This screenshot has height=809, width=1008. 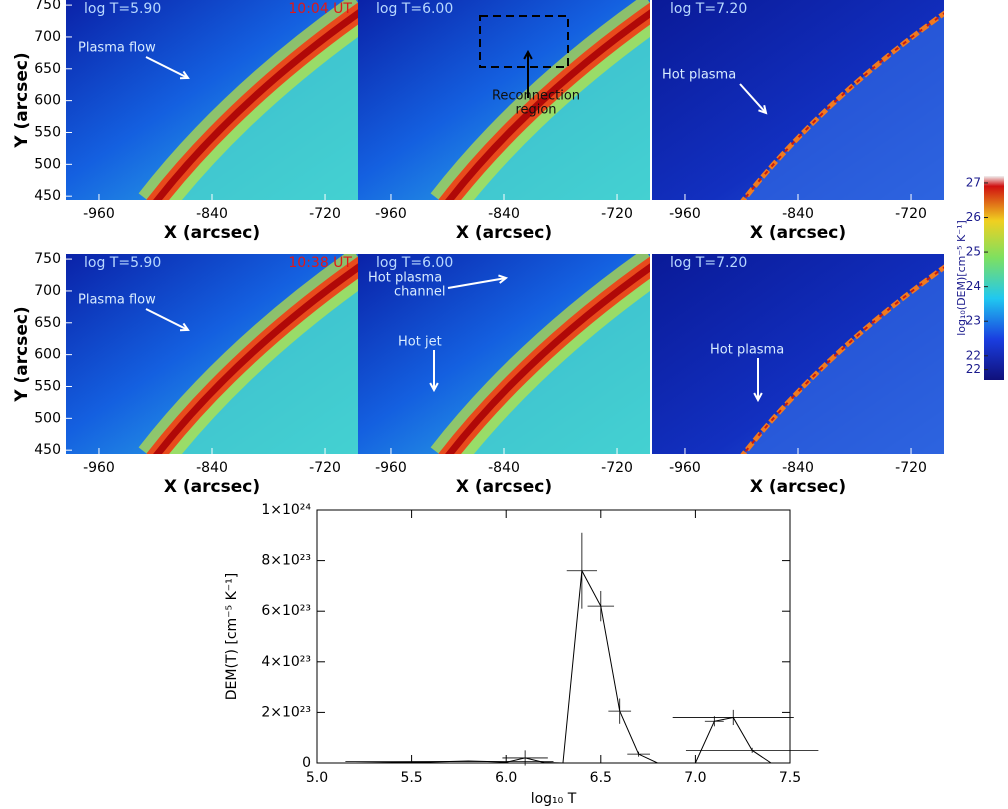 I want to click on y-tick-label: 4×10²³, so click(x=286, y=662).